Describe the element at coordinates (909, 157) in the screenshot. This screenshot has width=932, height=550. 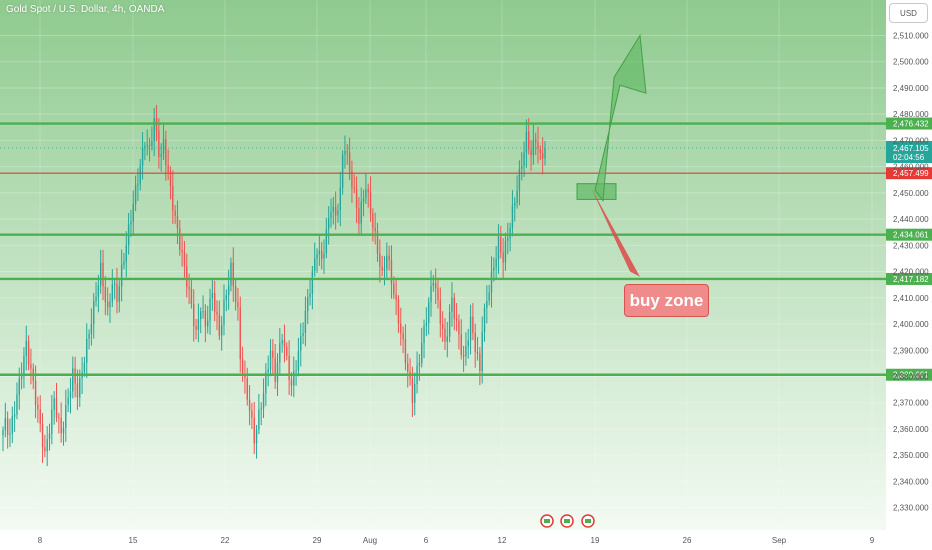
I see `current-price-countdown: 02:04:56` at that location.